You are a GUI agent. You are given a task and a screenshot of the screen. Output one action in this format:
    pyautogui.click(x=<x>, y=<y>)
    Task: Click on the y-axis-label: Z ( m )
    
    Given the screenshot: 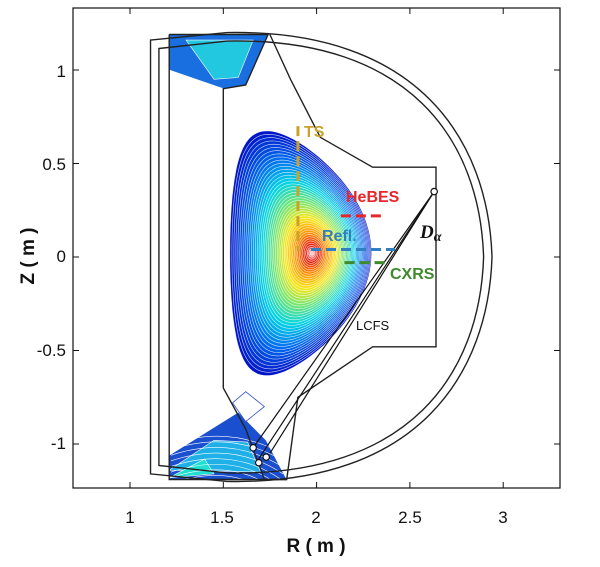 What is the action you would take?
    pyautogui.click(x=28, y=256)
    